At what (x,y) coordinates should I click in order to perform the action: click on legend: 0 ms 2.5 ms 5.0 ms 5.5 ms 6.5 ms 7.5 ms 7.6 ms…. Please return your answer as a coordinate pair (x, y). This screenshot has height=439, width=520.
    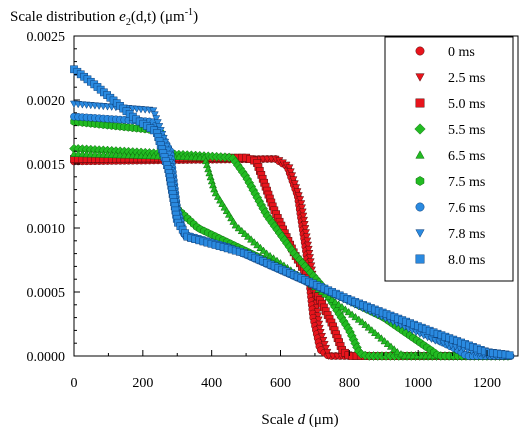
    Looking at the image, I should click on (449, 159).